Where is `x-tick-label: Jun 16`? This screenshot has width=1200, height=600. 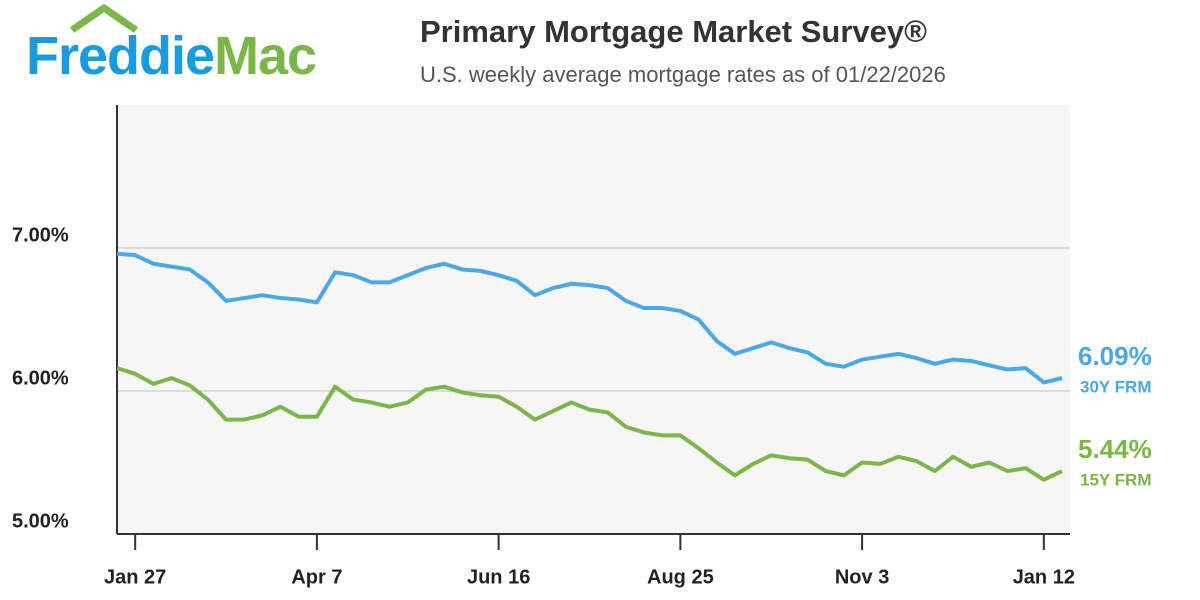
x-tick-label: Jun 16 is located at coordinates (498, 577).